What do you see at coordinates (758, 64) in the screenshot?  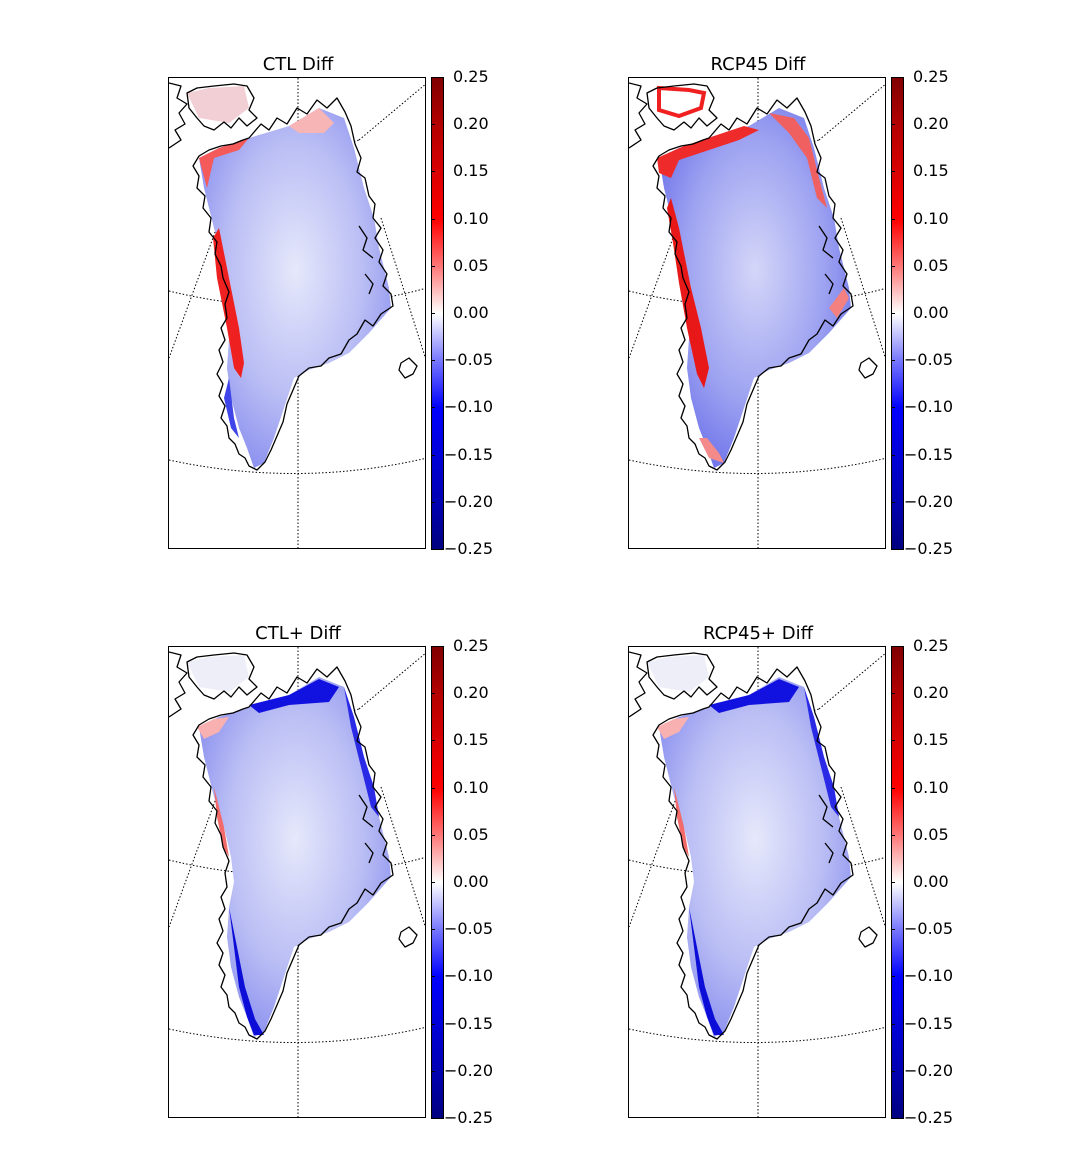 I see `panel-title-rcp45: RCP45 Diff` at bounding box center [758, 64].